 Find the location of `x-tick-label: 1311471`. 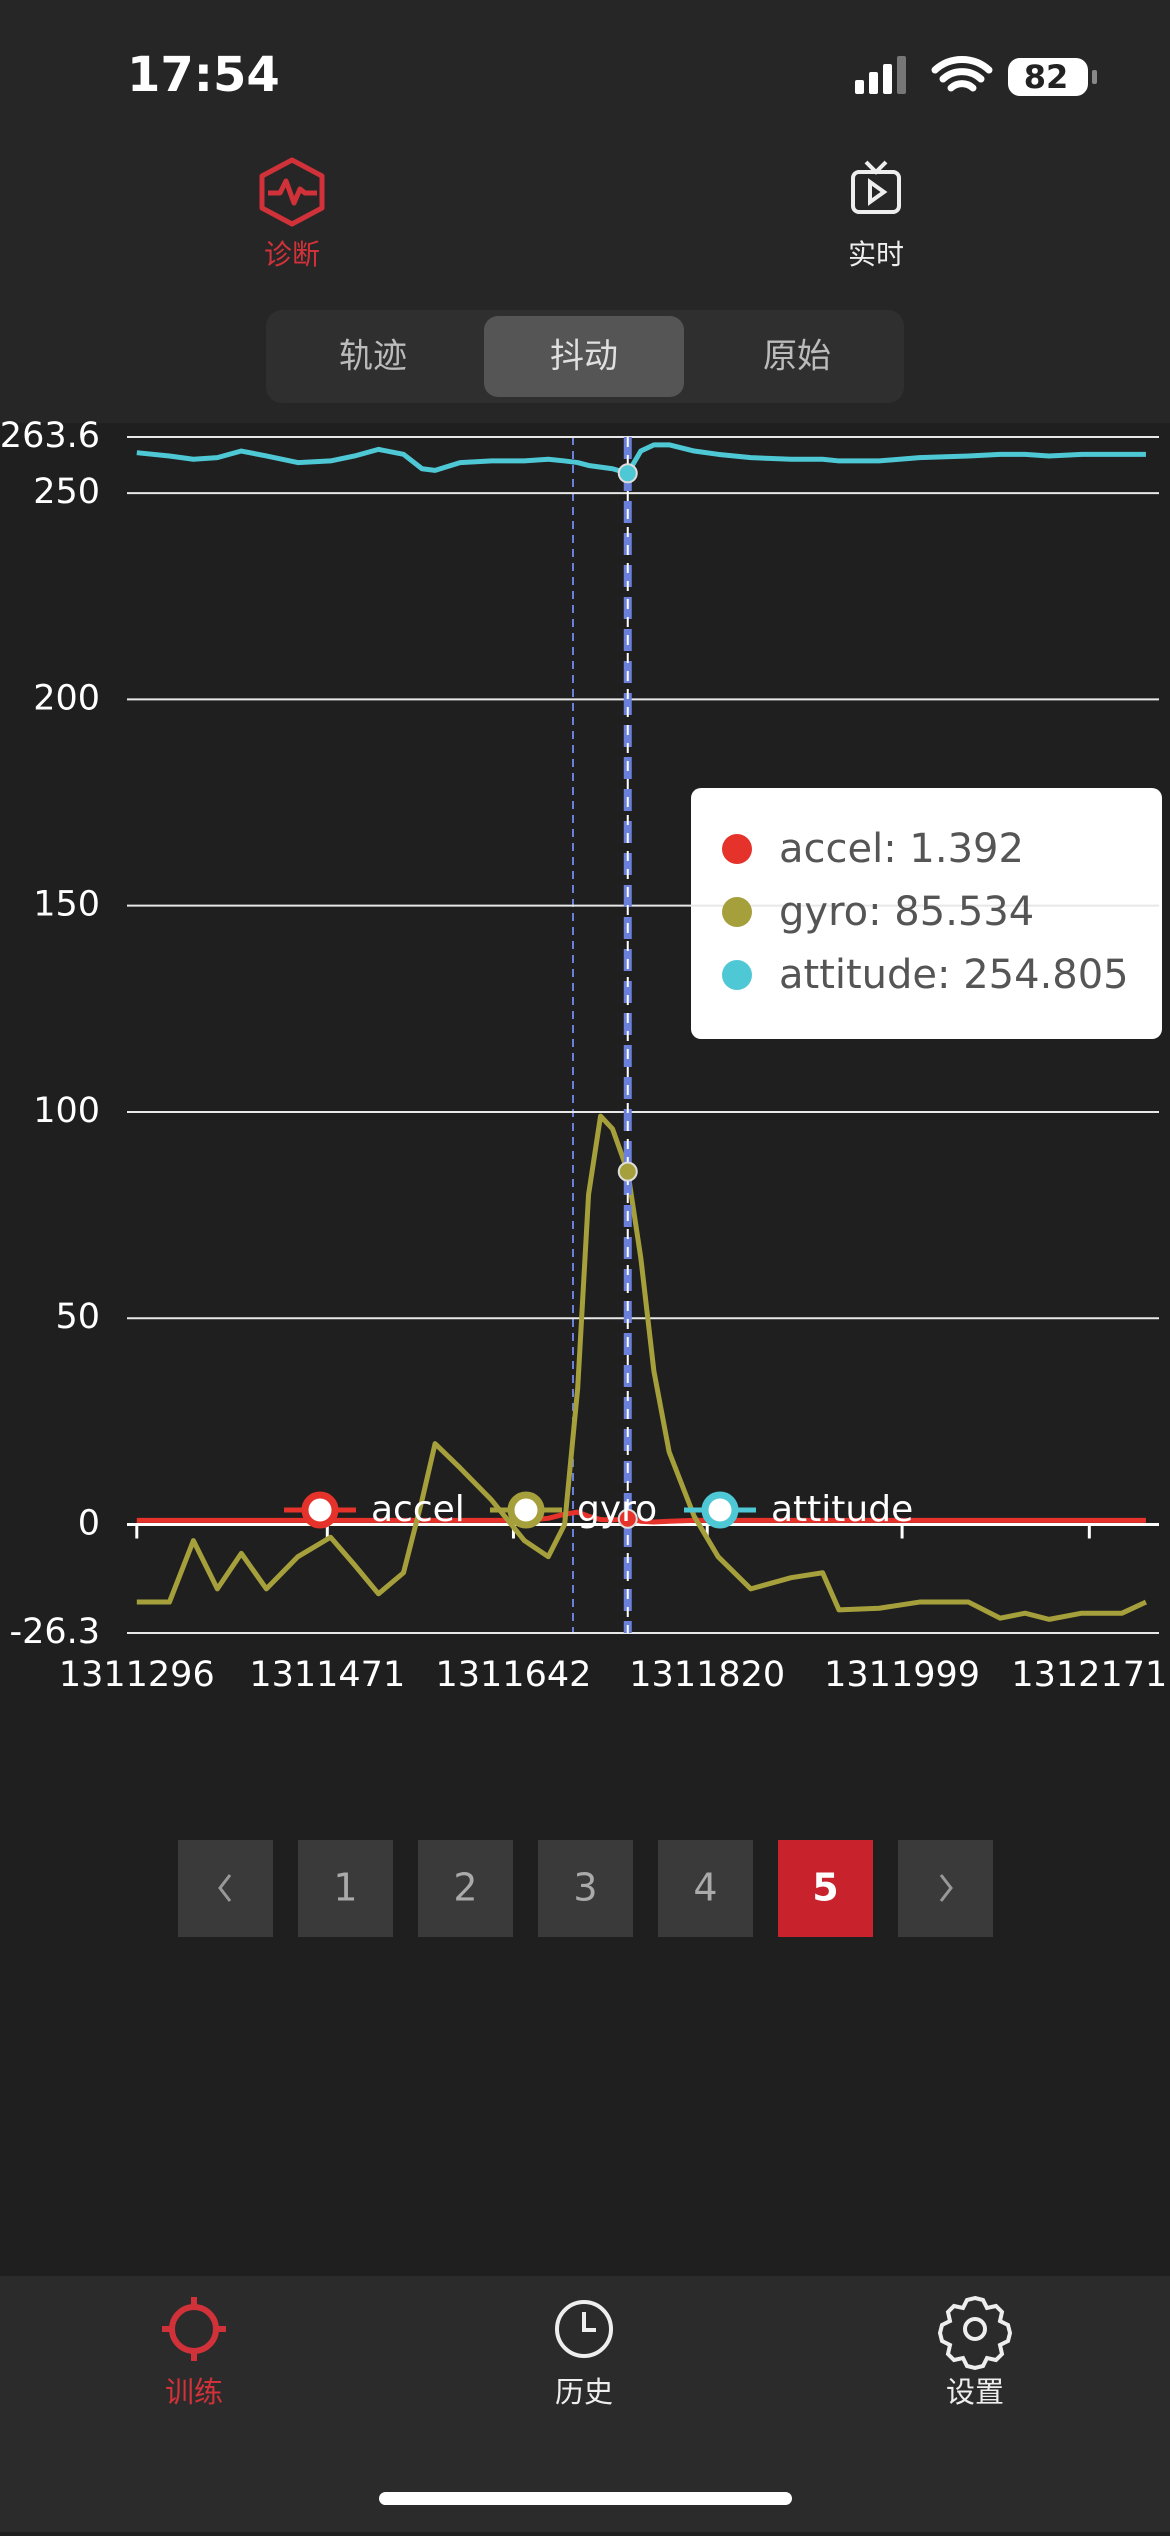

x-tick-label: 1311471 is located at coordinates (327, 1675).